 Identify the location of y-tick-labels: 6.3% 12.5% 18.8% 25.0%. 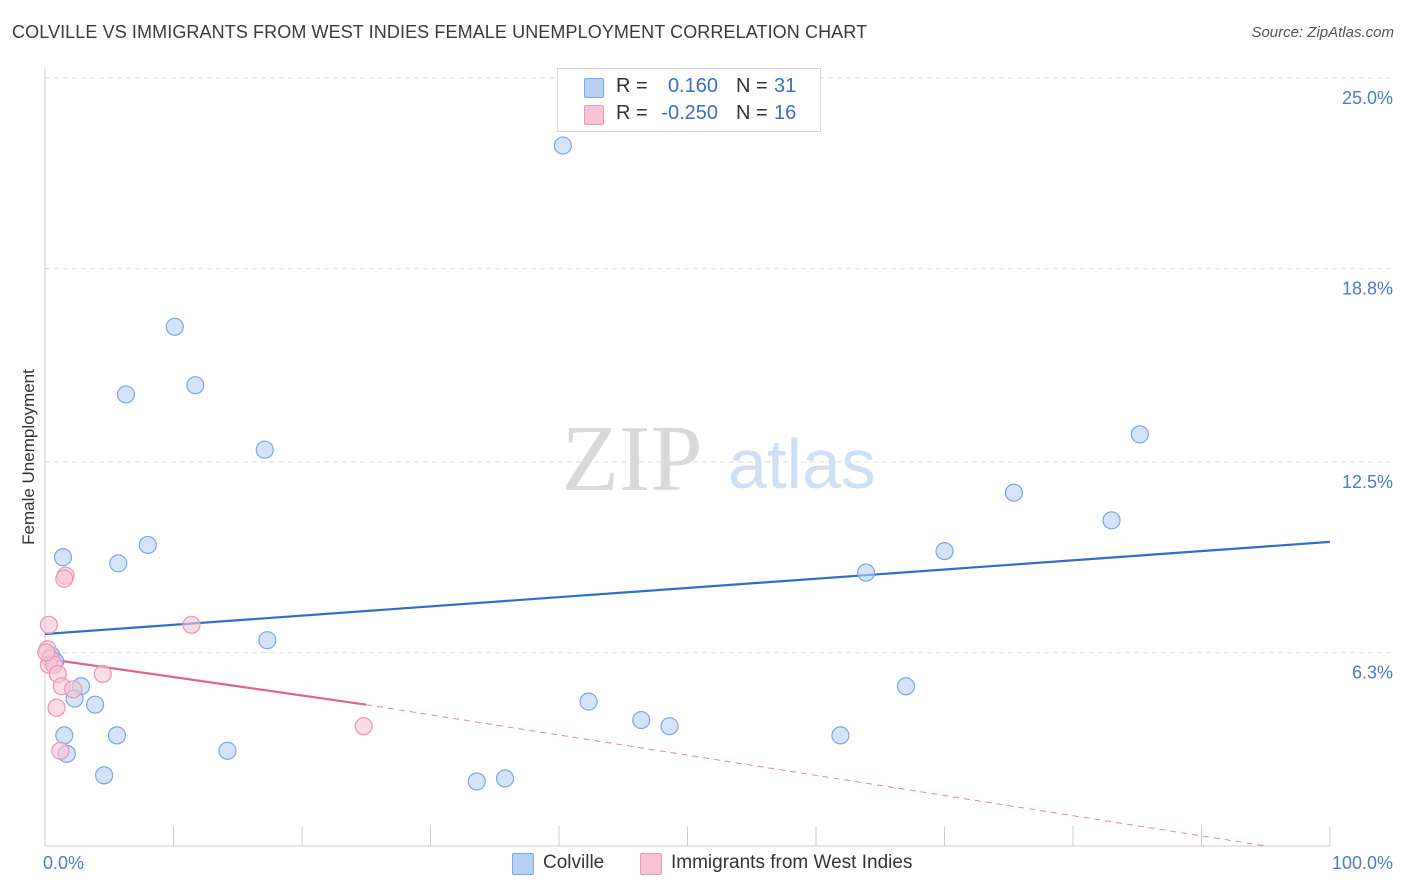
(1367, 385).